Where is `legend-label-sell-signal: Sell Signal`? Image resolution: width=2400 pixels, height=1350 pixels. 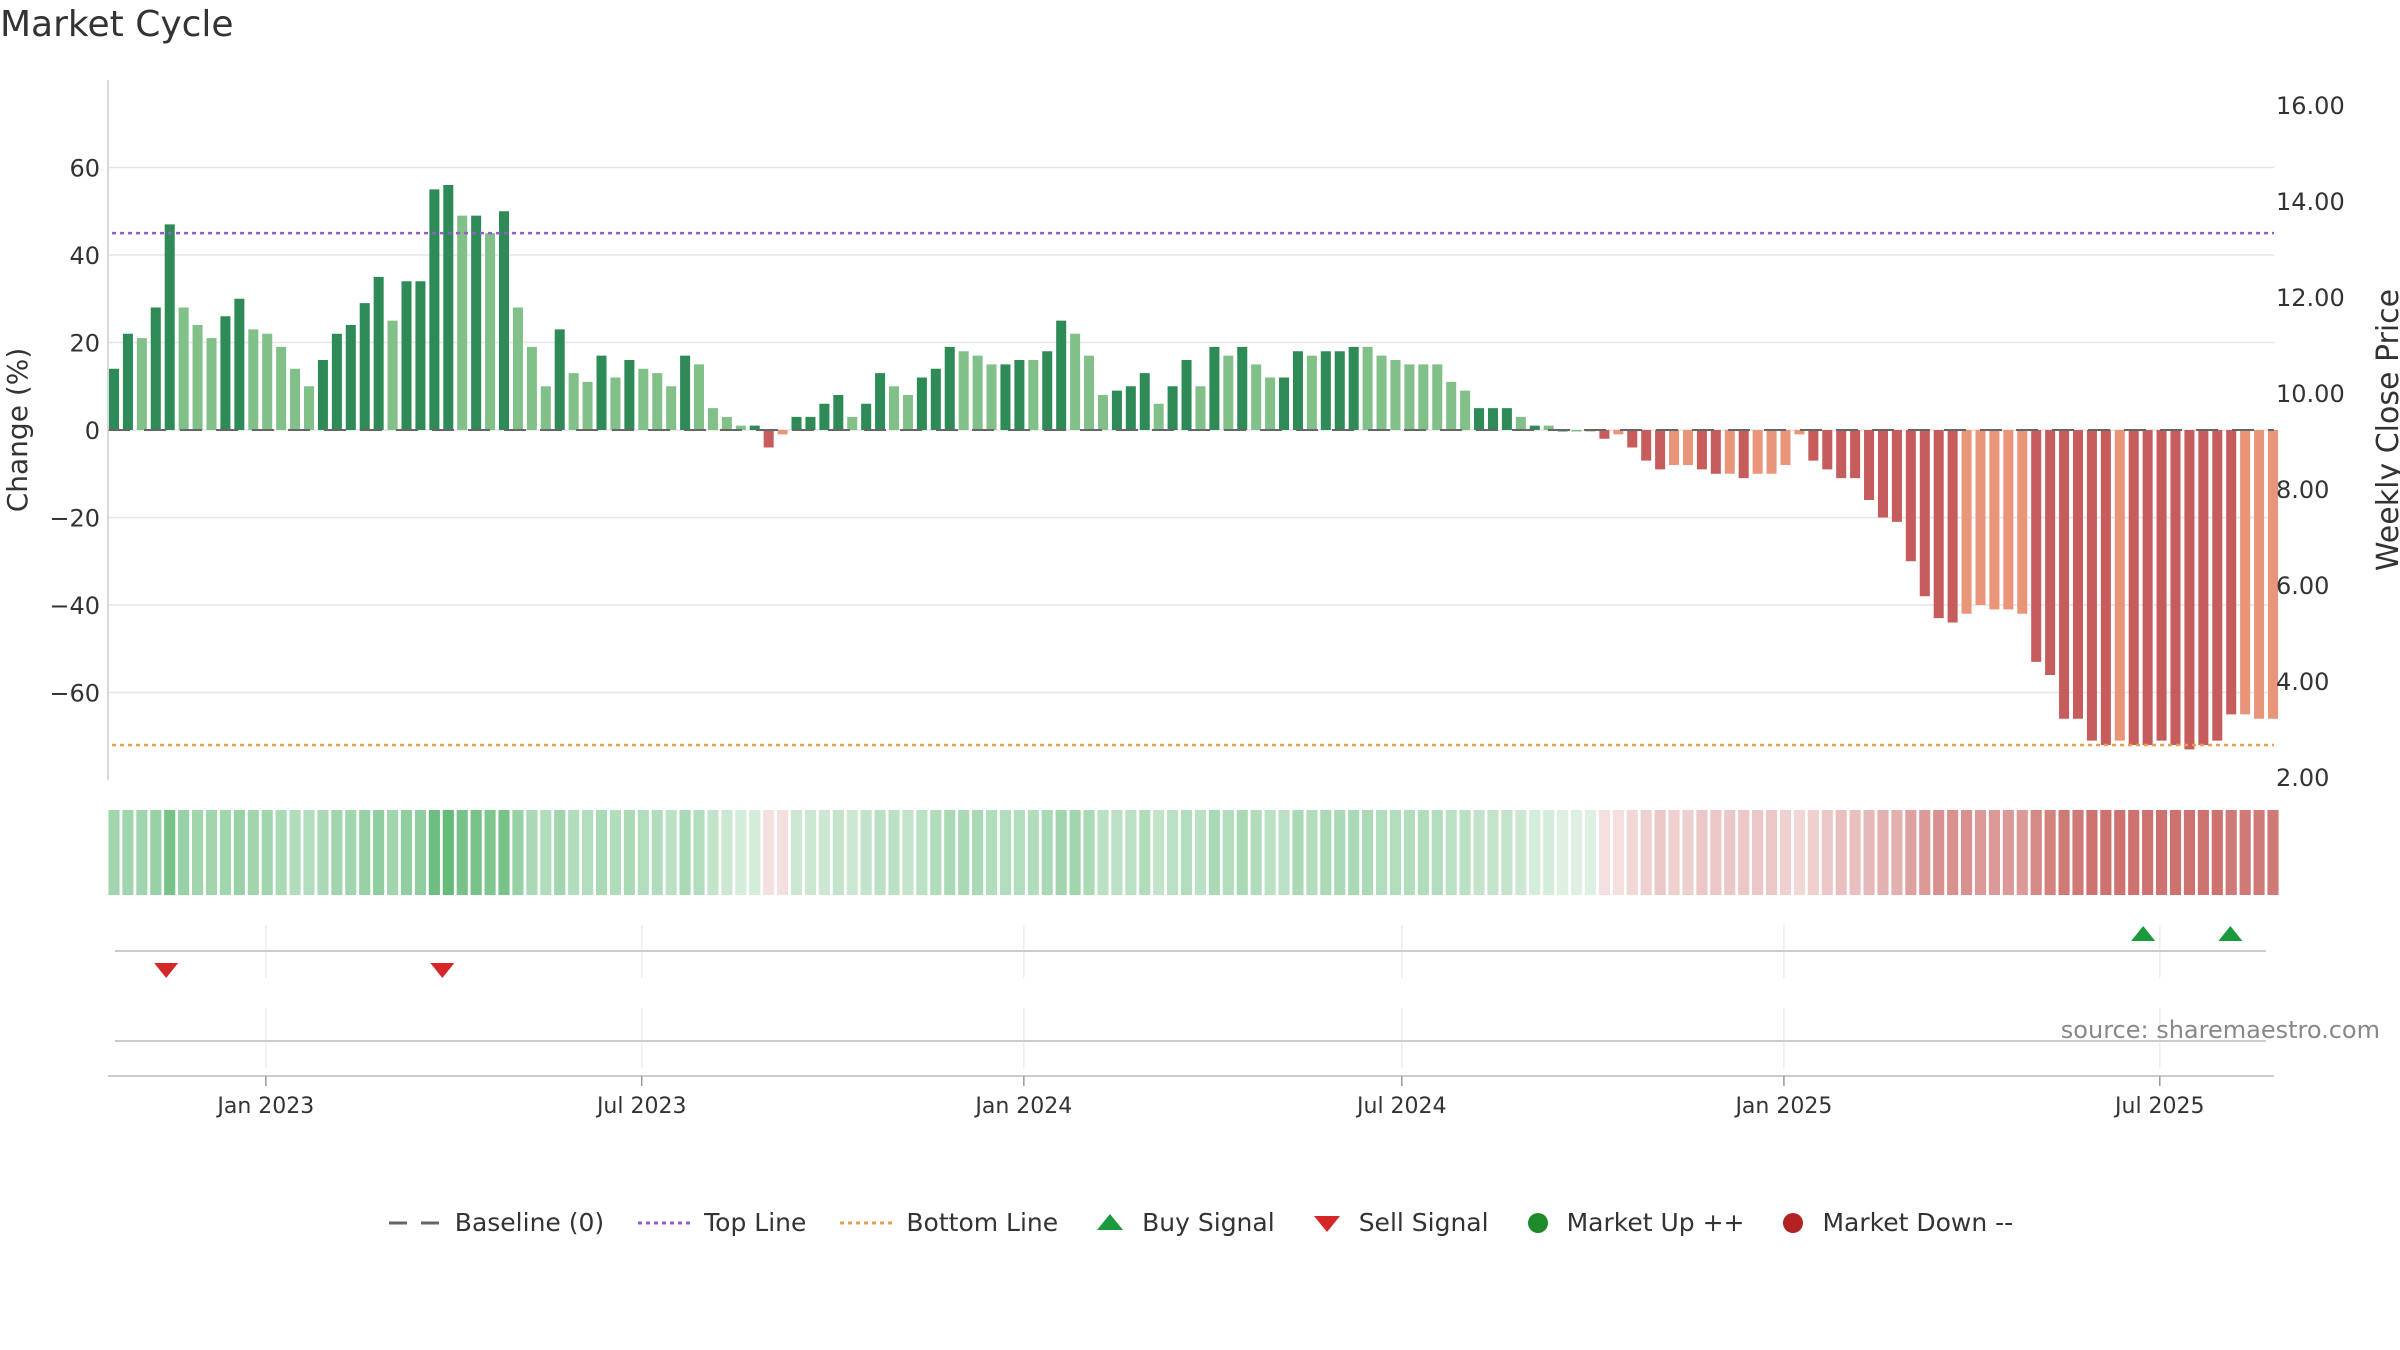
legend-label-sell-signal: Sell Signal is located at coordinates (1423, 1222).